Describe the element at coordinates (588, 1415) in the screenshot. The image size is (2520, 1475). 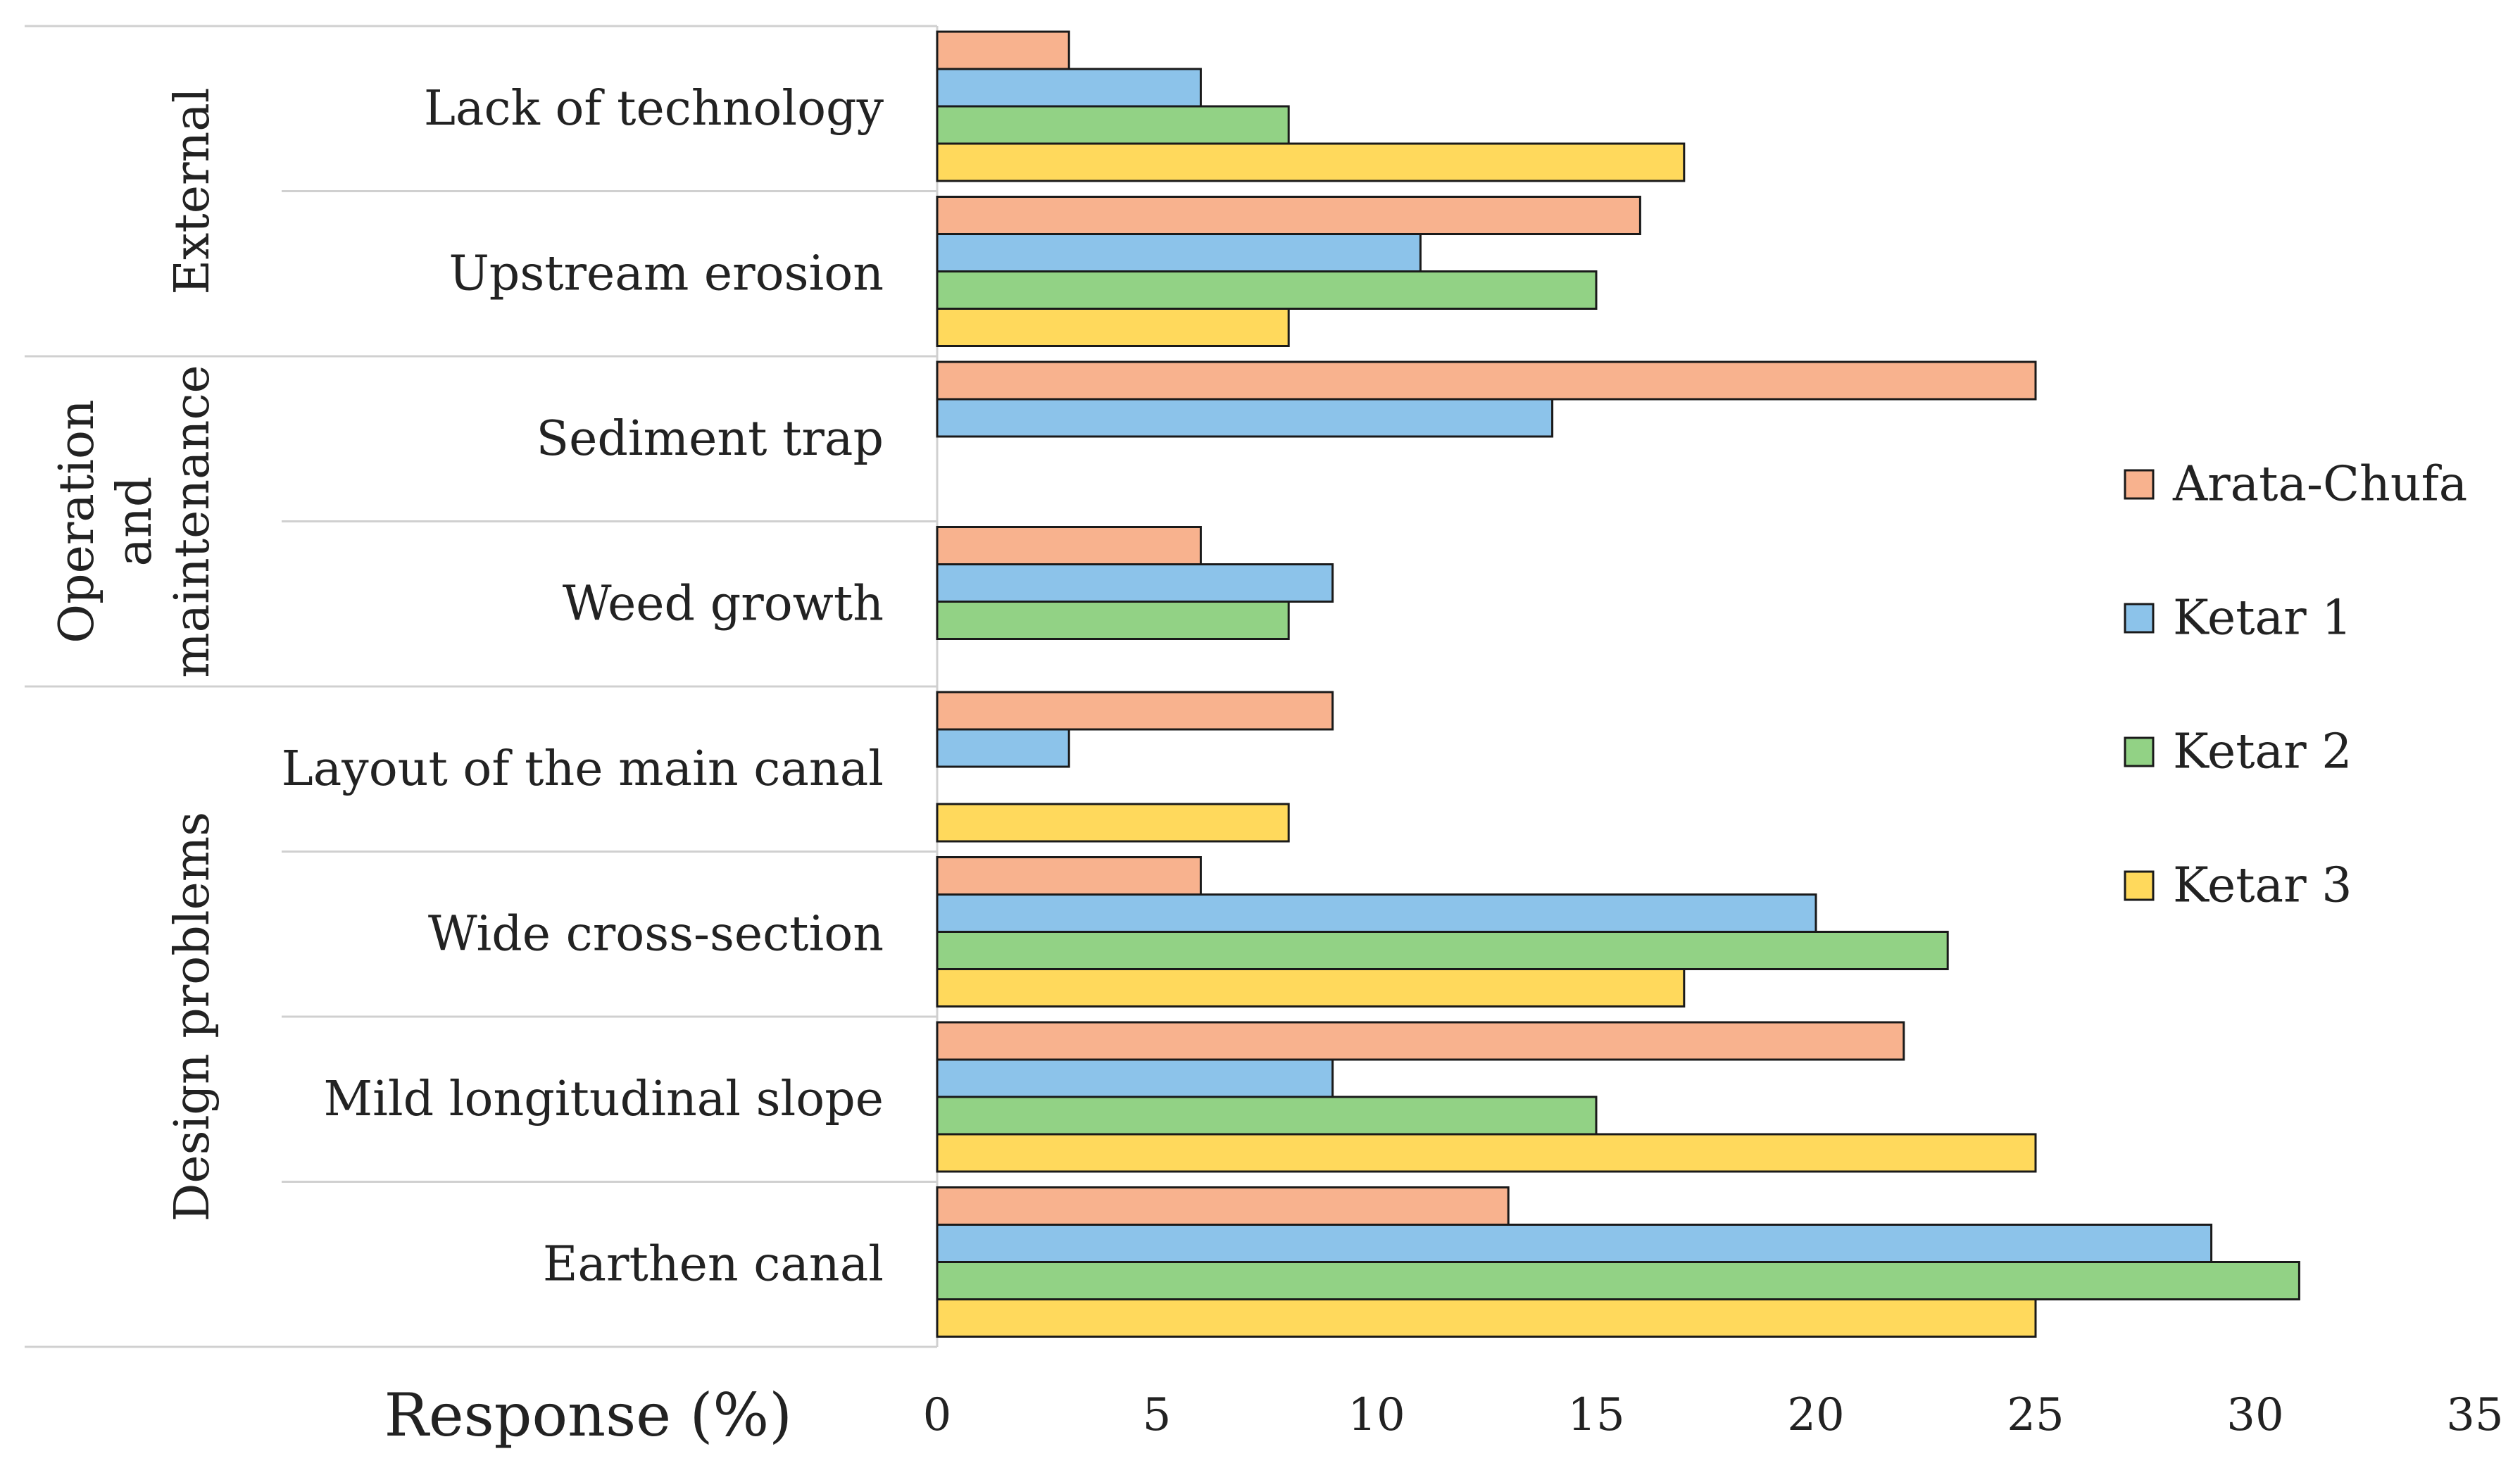
I see `x-axis-title: Response (%)` at that location.